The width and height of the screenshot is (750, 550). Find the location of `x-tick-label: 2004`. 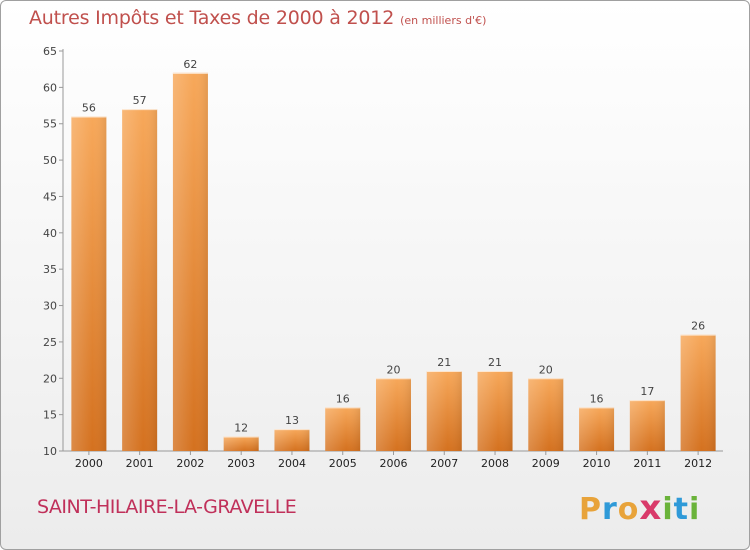

x-tick-label: 2004 is located at coordinates (292, 463).